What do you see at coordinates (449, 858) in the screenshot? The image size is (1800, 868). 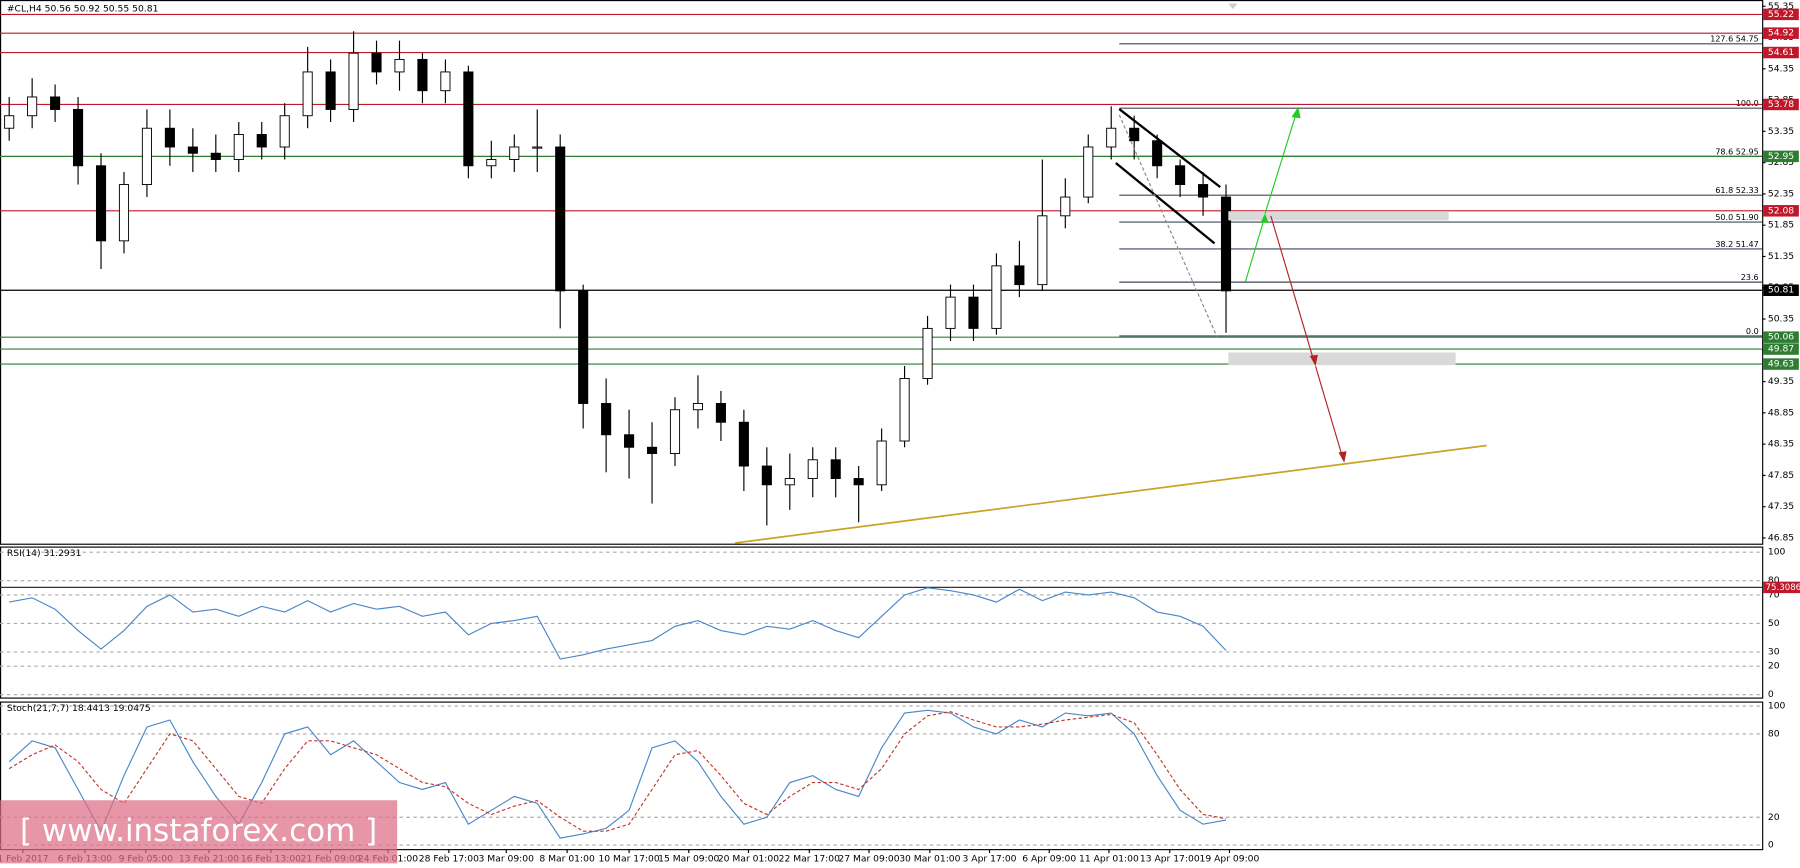 I see `x-tick-label: 28 Feb 17:00` at bounding box center [449, 858].